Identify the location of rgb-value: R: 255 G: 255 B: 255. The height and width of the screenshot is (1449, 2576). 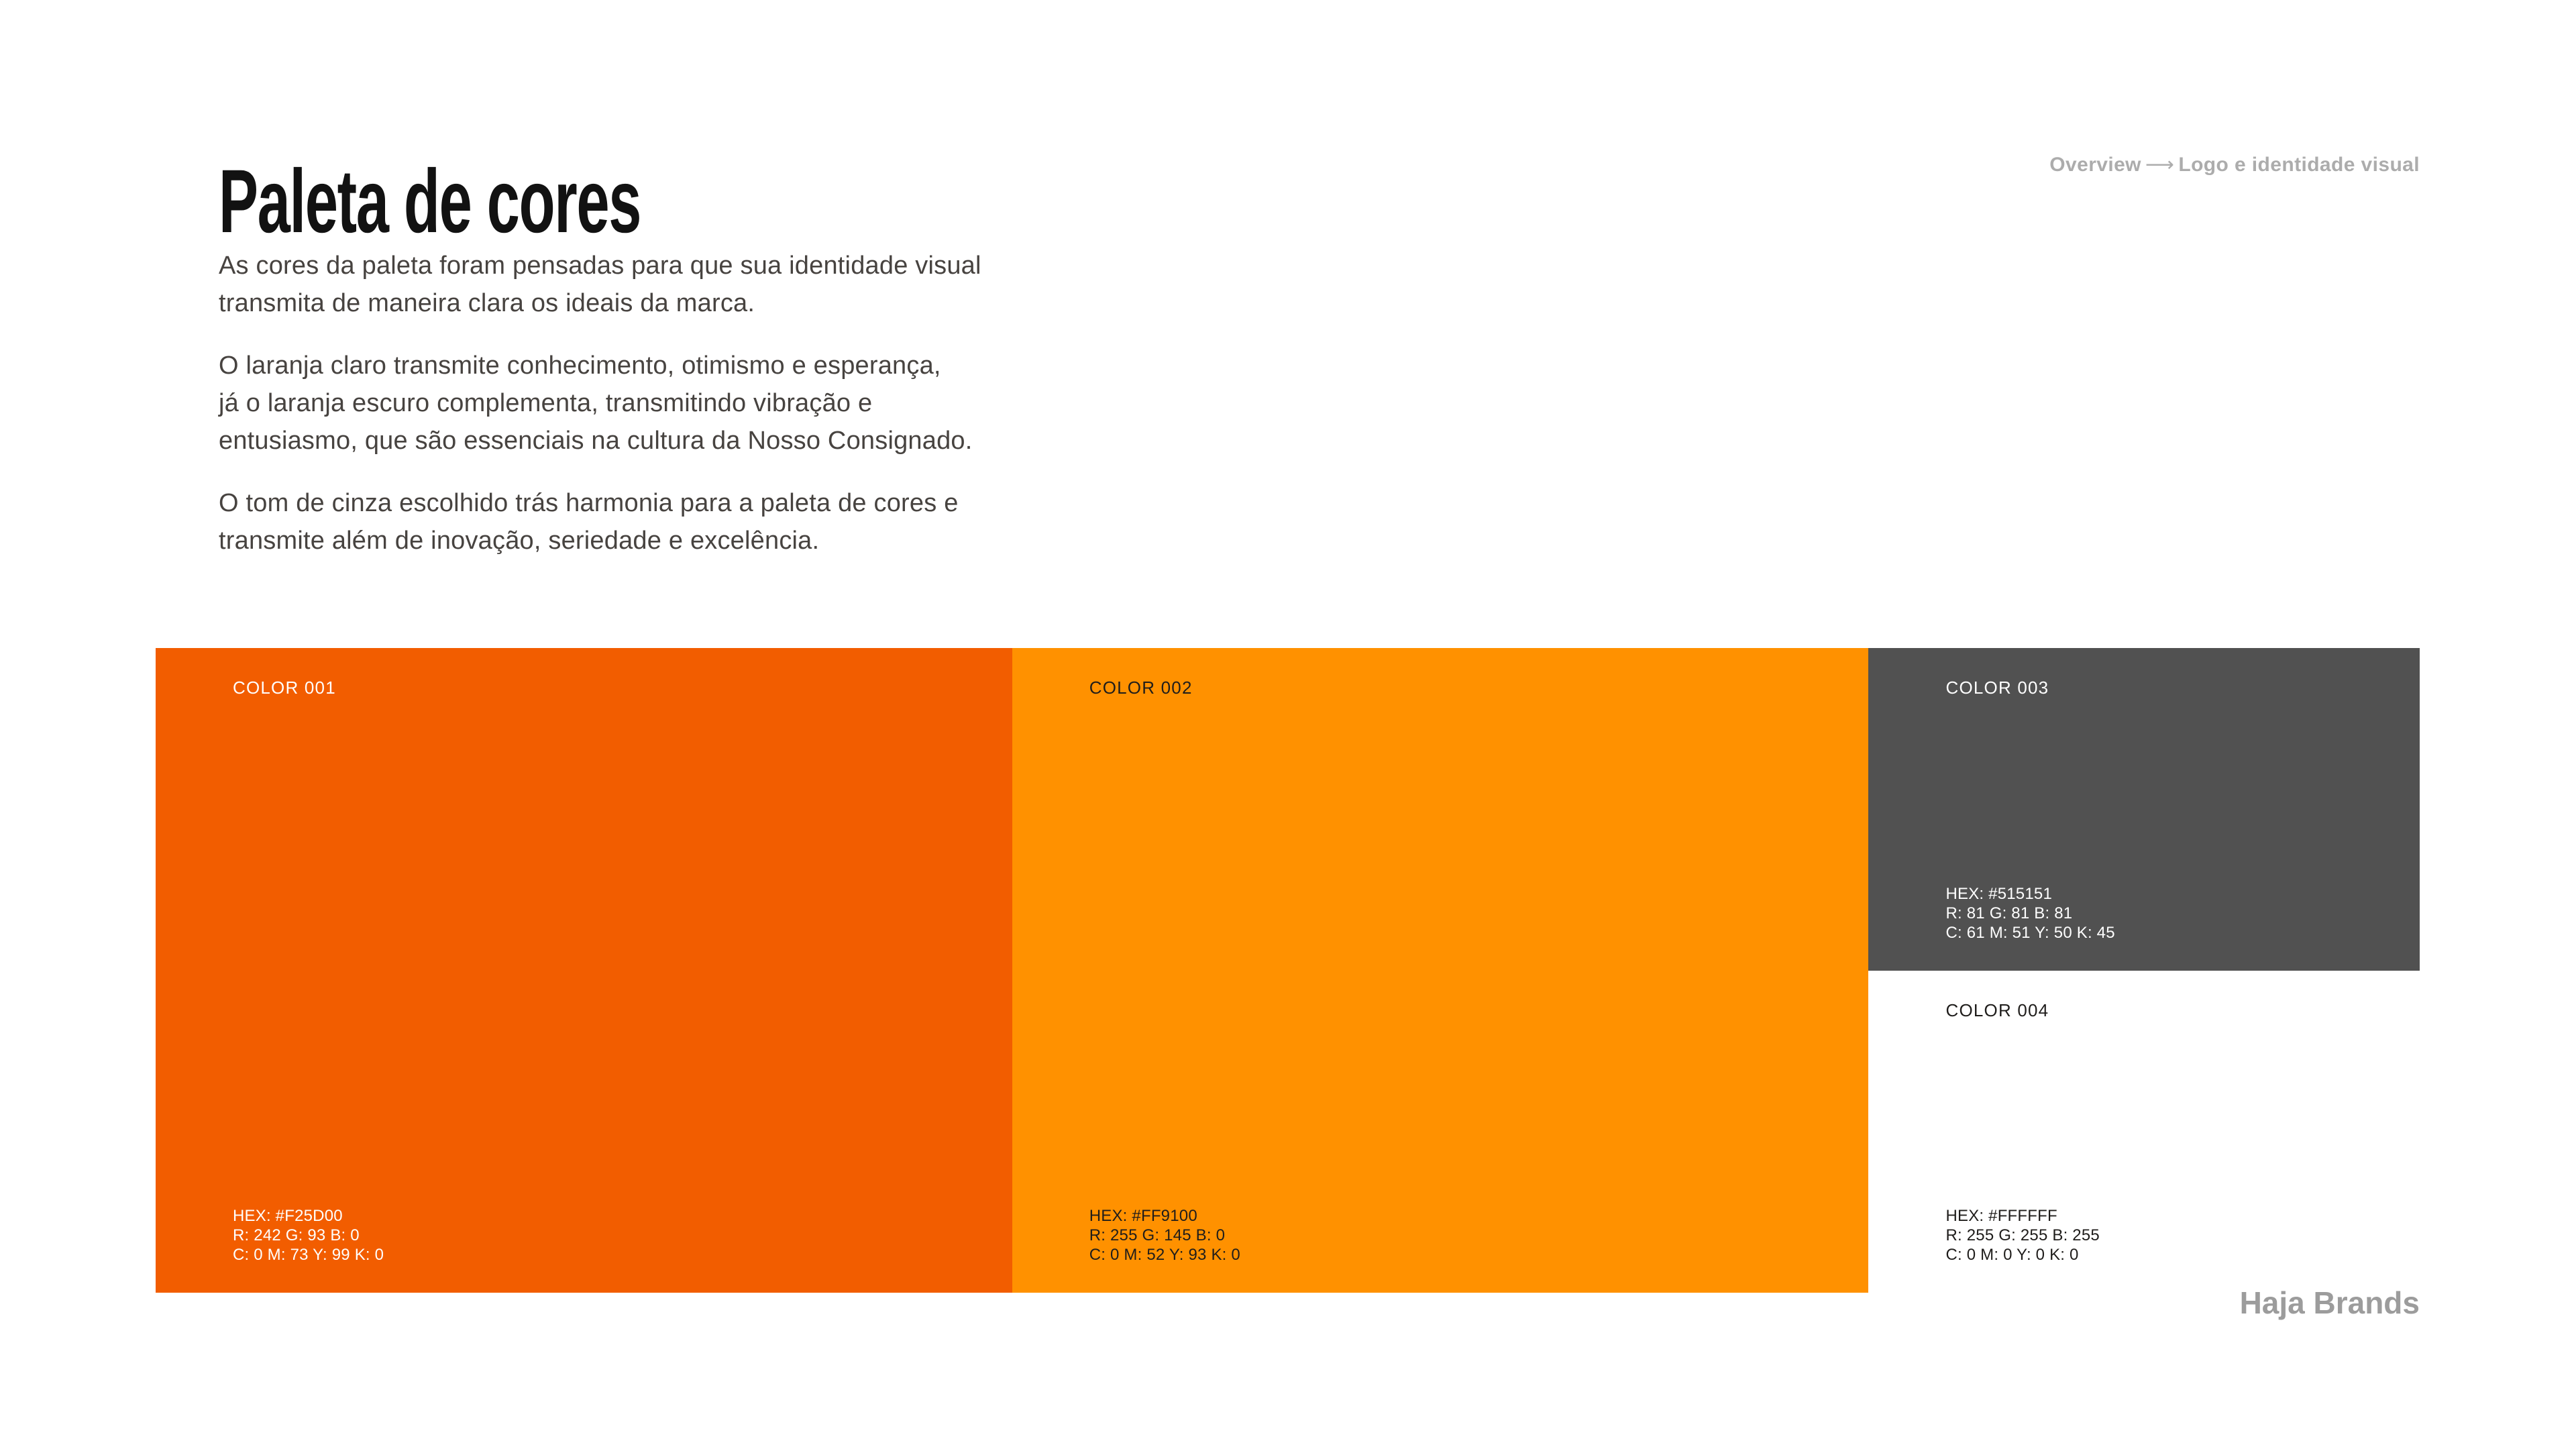
(2022, 1235).